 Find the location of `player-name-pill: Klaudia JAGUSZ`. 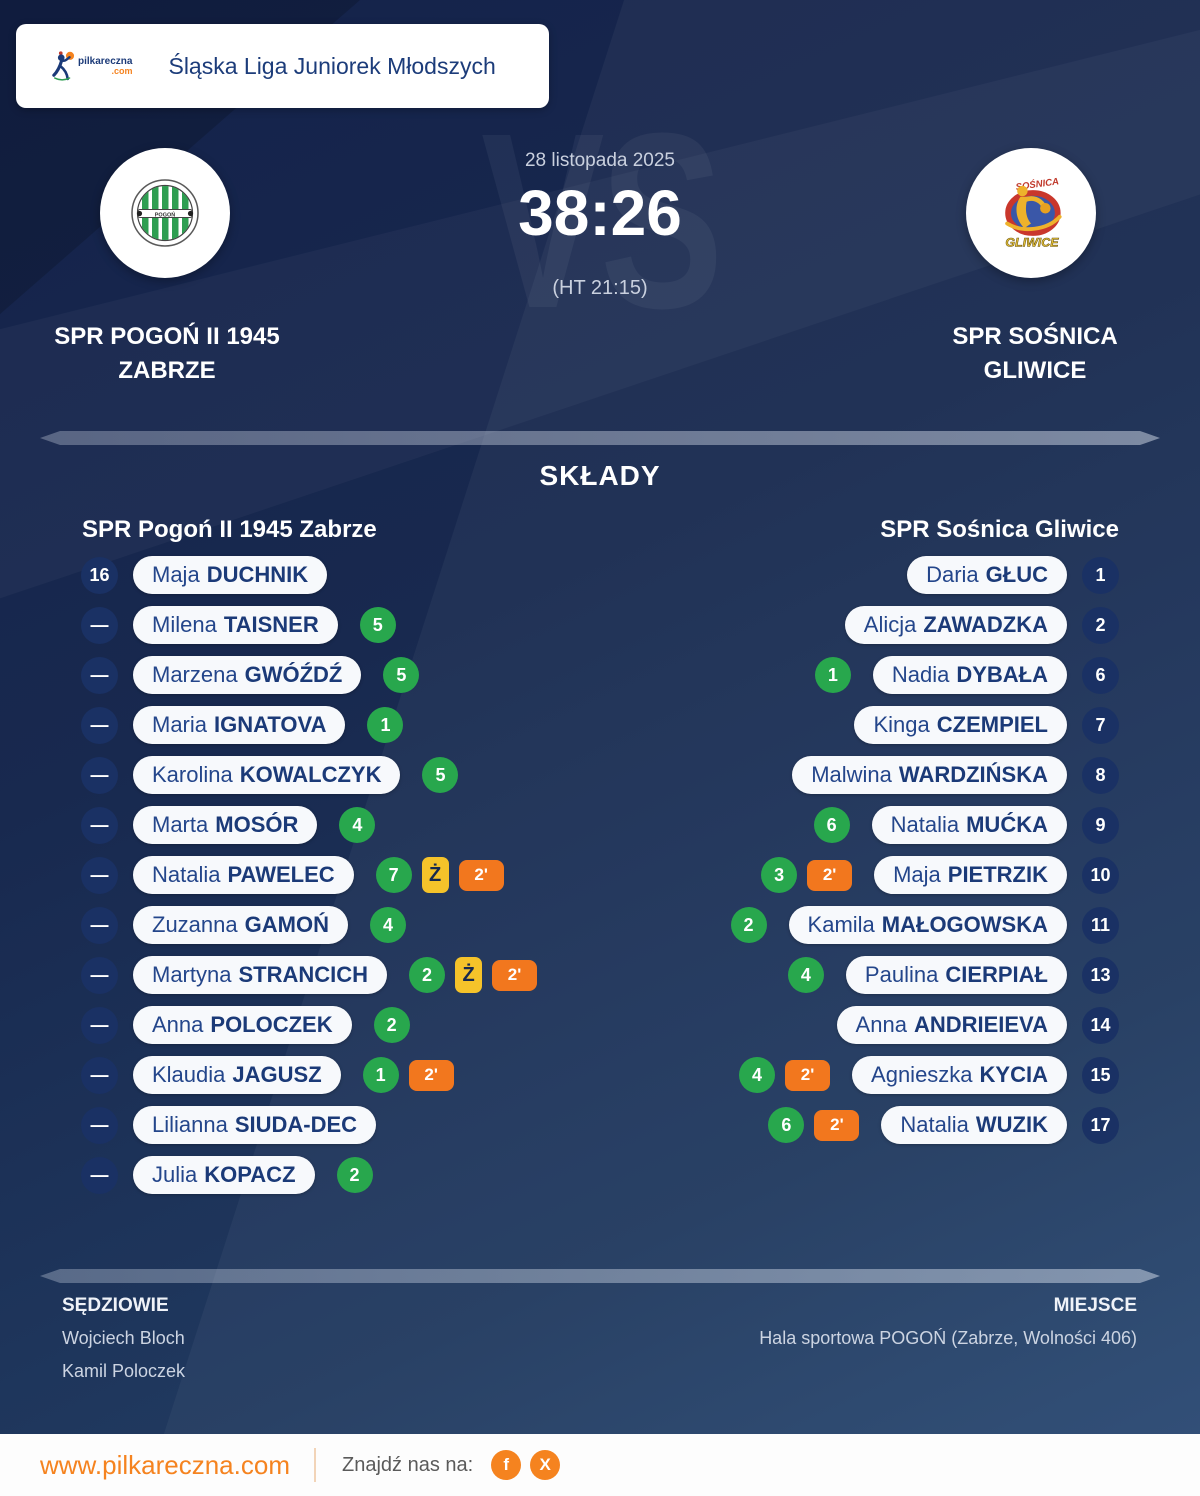

player-name-pill: Klaudia JAGUSZ is located at coordinates (237, 1075).